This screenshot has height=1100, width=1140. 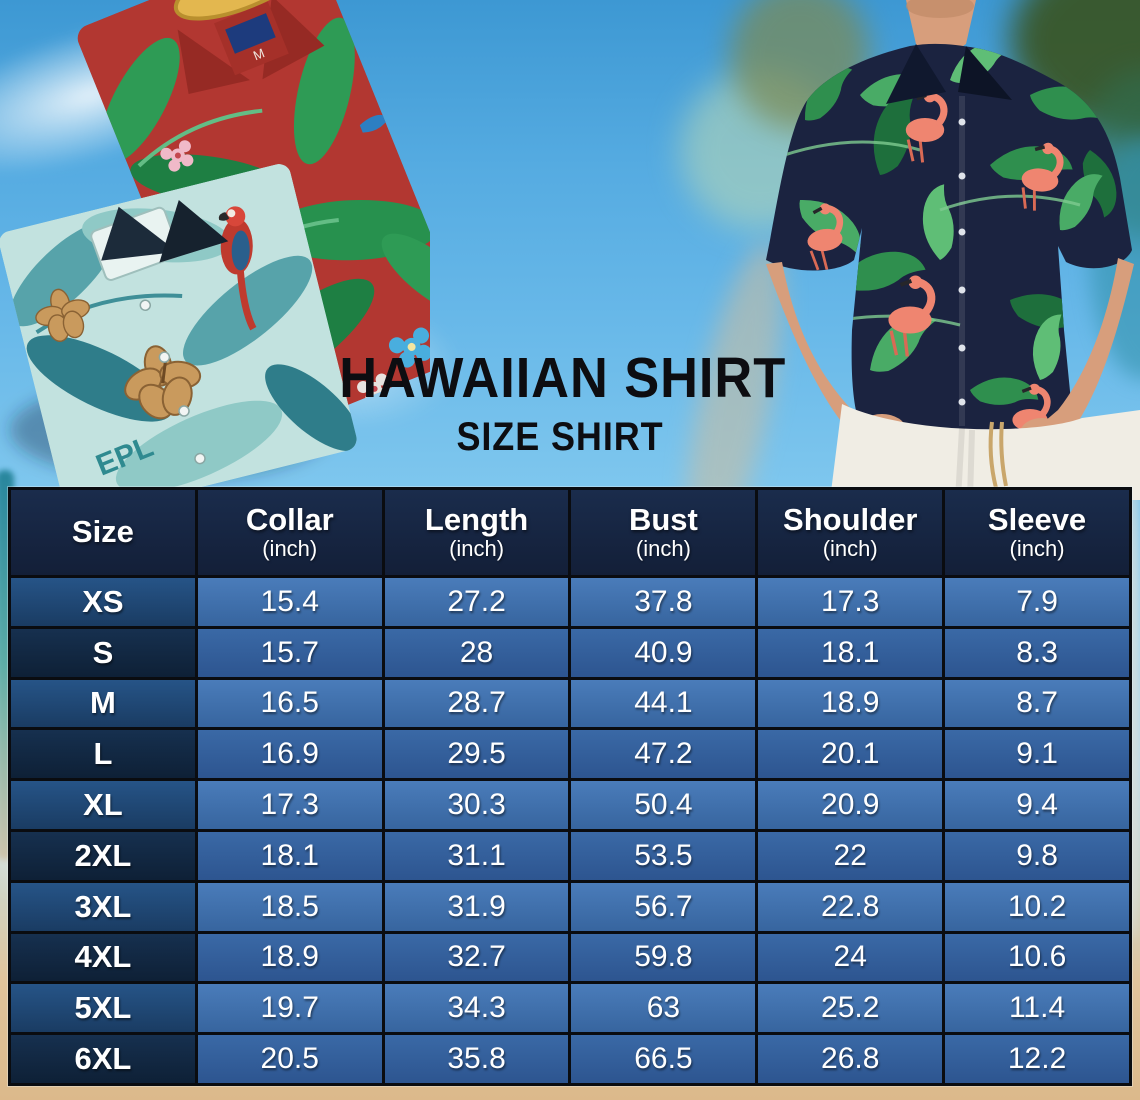 I want to click on value-cell: 66.5, so click(x=665, y=1059).